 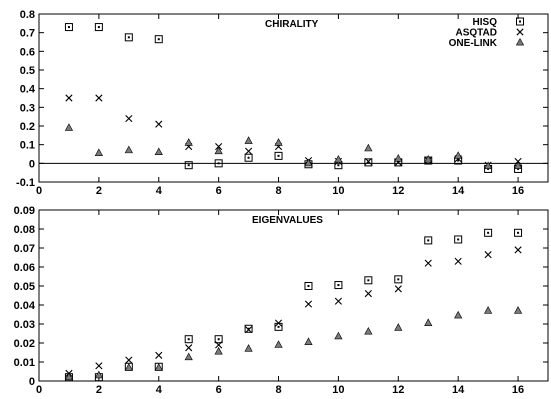 I want to click on y-tick-label: 0.04, so click(x=25, y=306).